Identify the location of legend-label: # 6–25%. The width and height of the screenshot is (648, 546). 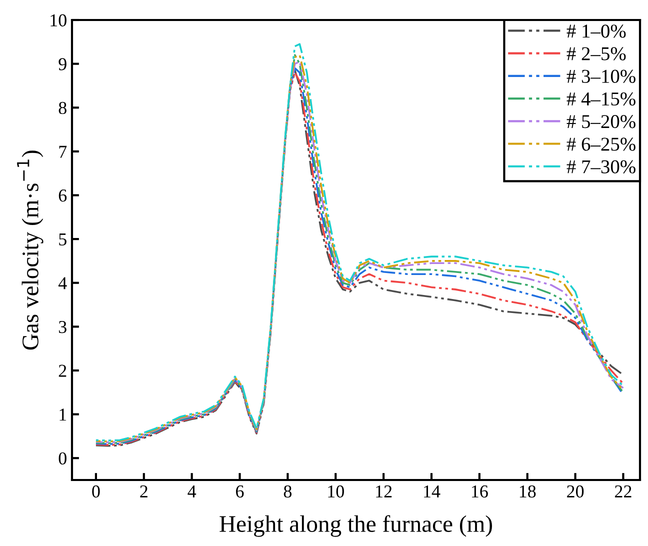
(601, 144).